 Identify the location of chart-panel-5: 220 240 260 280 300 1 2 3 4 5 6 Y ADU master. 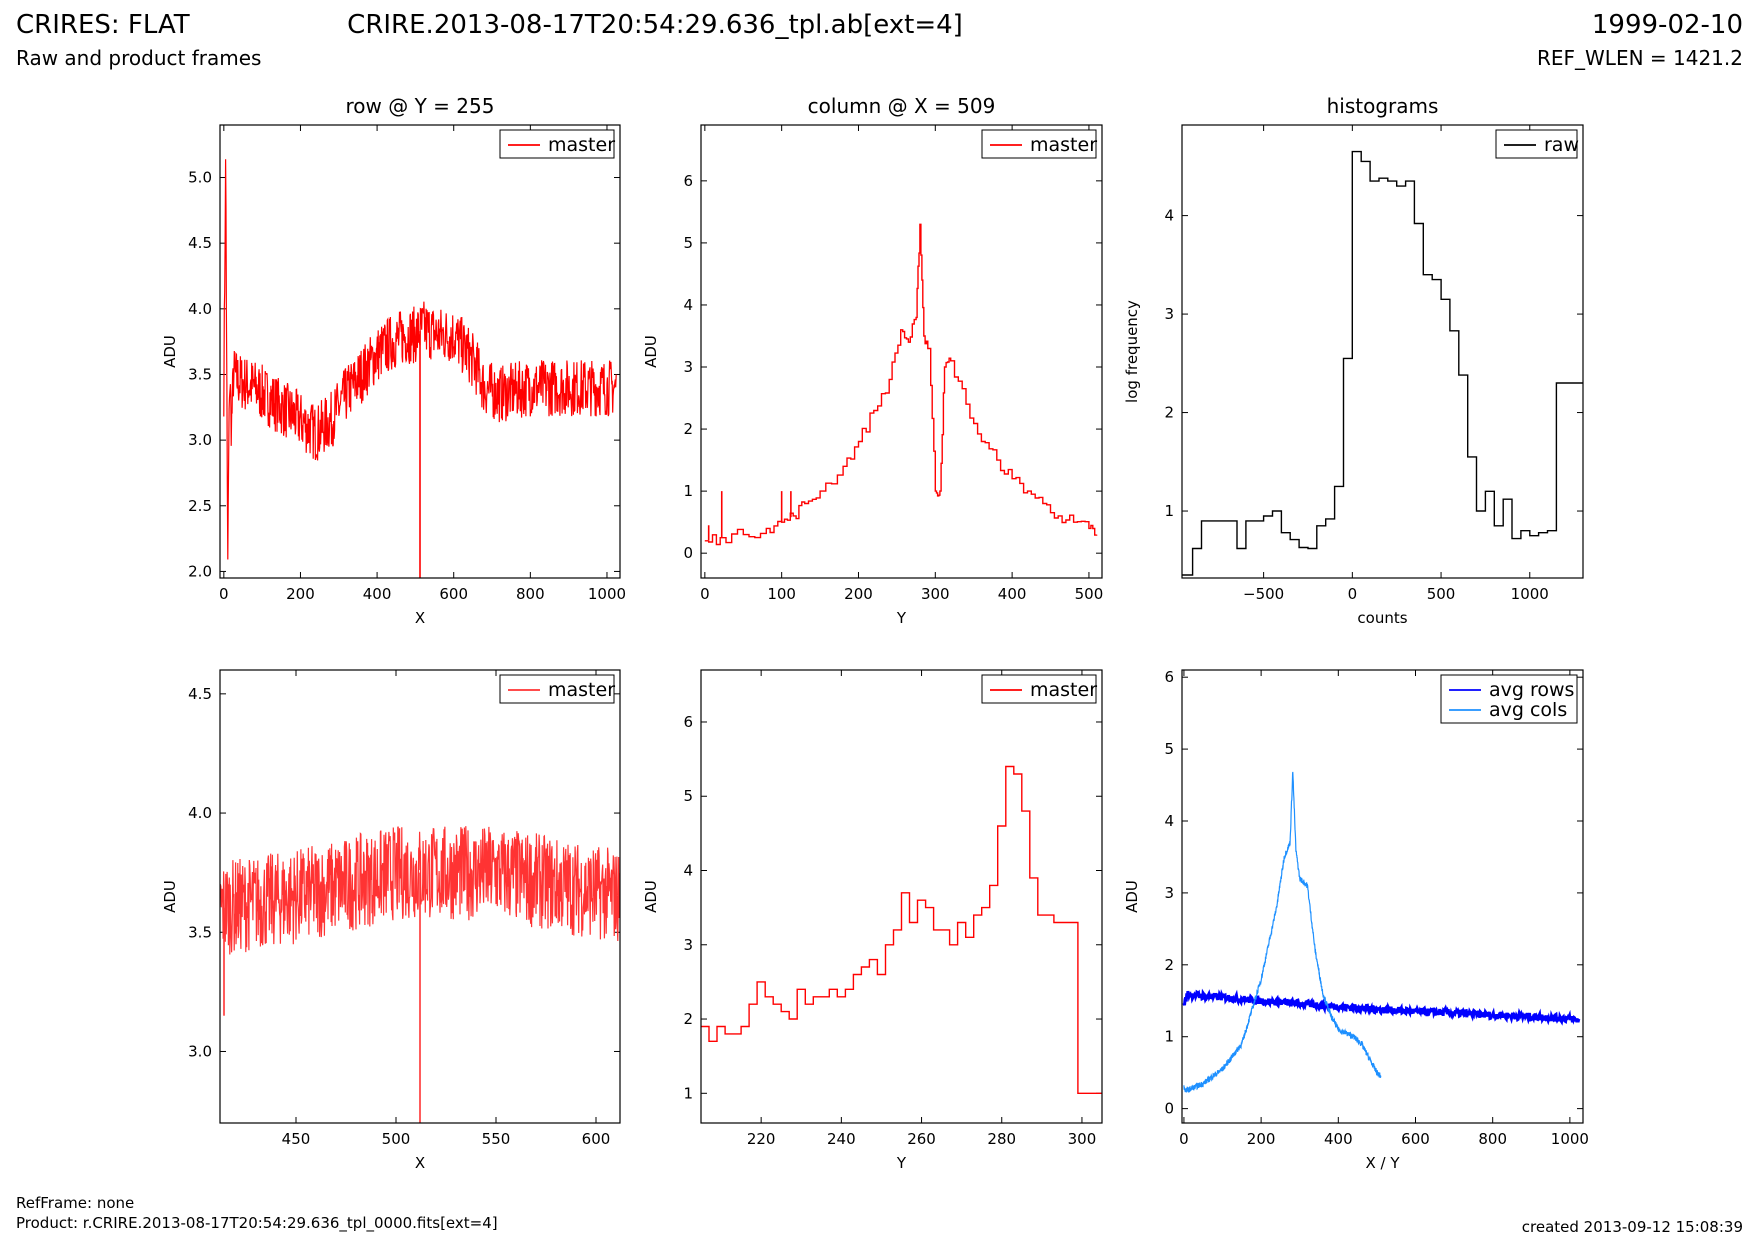
(872, 920).